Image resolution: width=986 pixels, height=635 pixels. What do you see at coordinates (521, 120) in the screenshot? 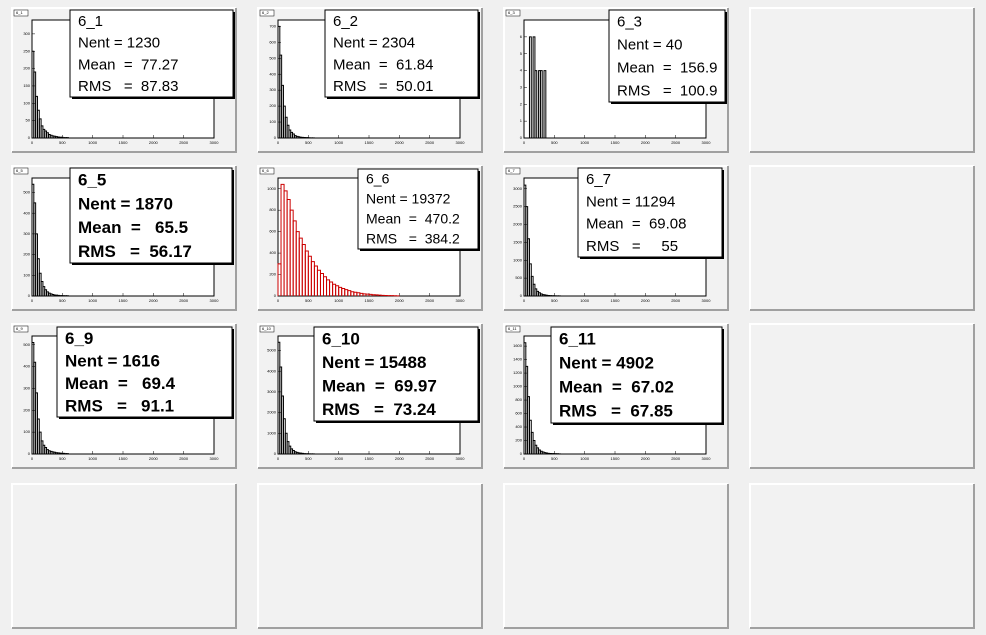
I see `y-tick-label: 1` at bounding box center [521, 120].